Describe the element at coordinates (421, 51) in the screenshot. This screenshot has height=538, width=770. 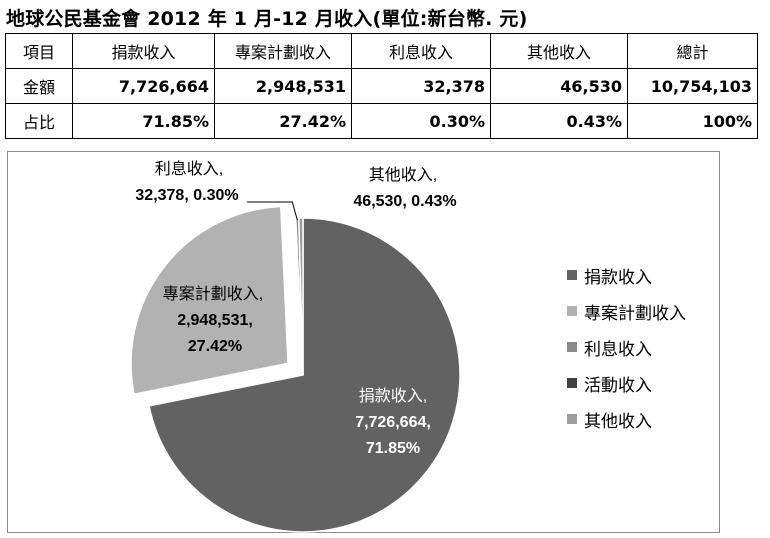
I see `table-header-cell: 利息收入` at that location.